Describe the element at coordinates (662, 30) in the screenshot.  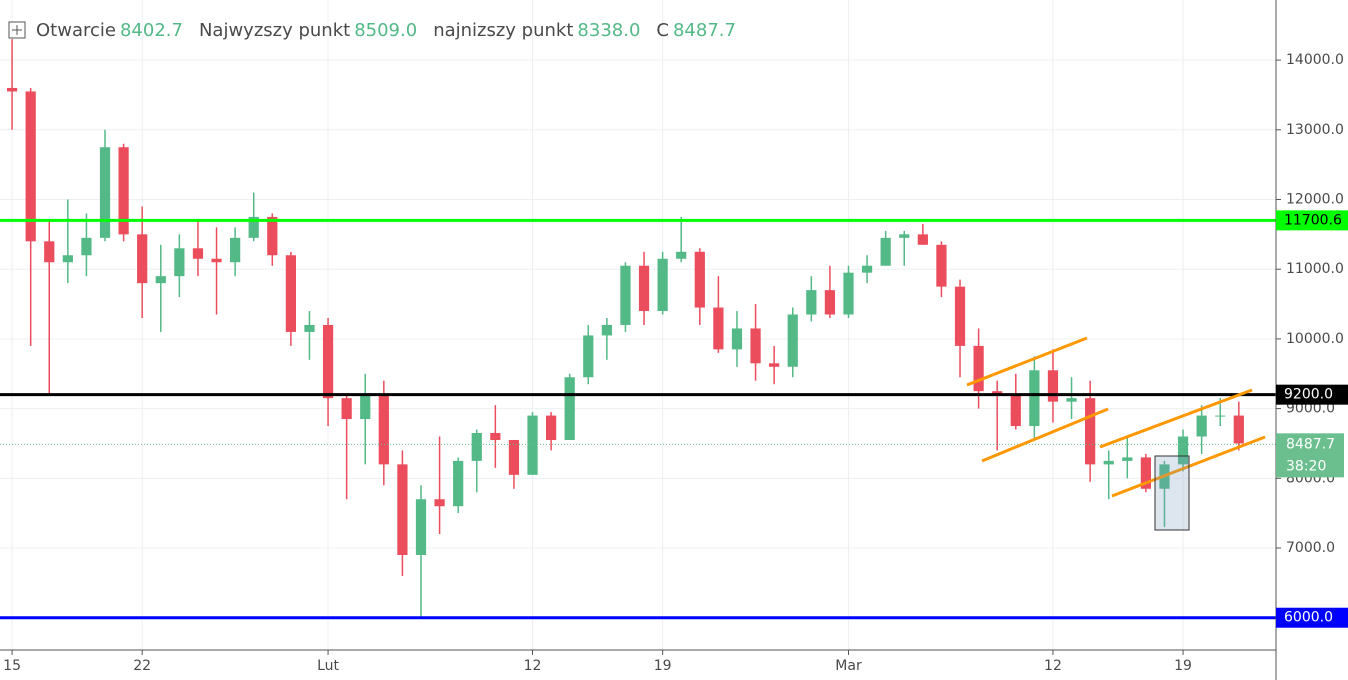
I see `legend-label: C` at that location.